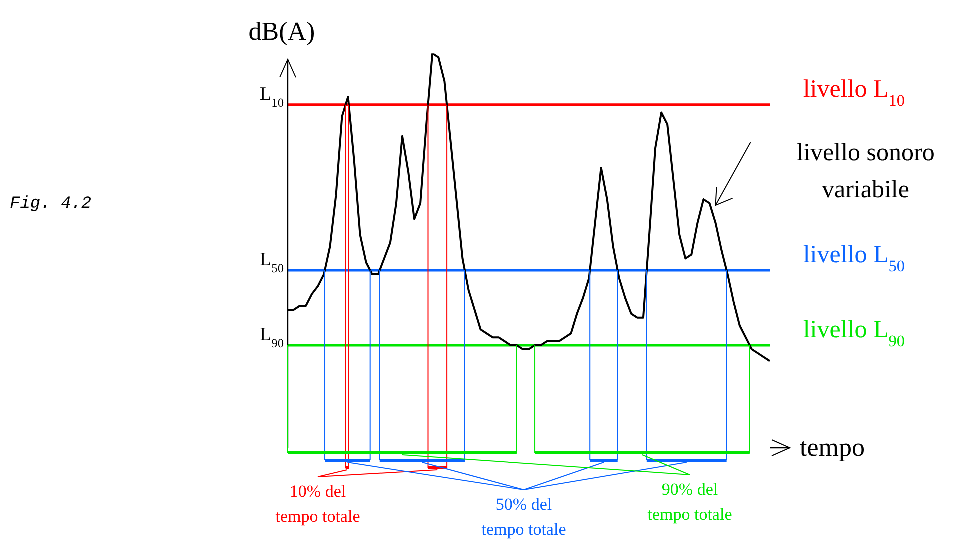 Image resolution: width=973 pixels, height=543 pixels. What do you see at coordinates (272, 337) in the screenshot?
I see `text: L$_{90}$` at bounding box center [272, 337].